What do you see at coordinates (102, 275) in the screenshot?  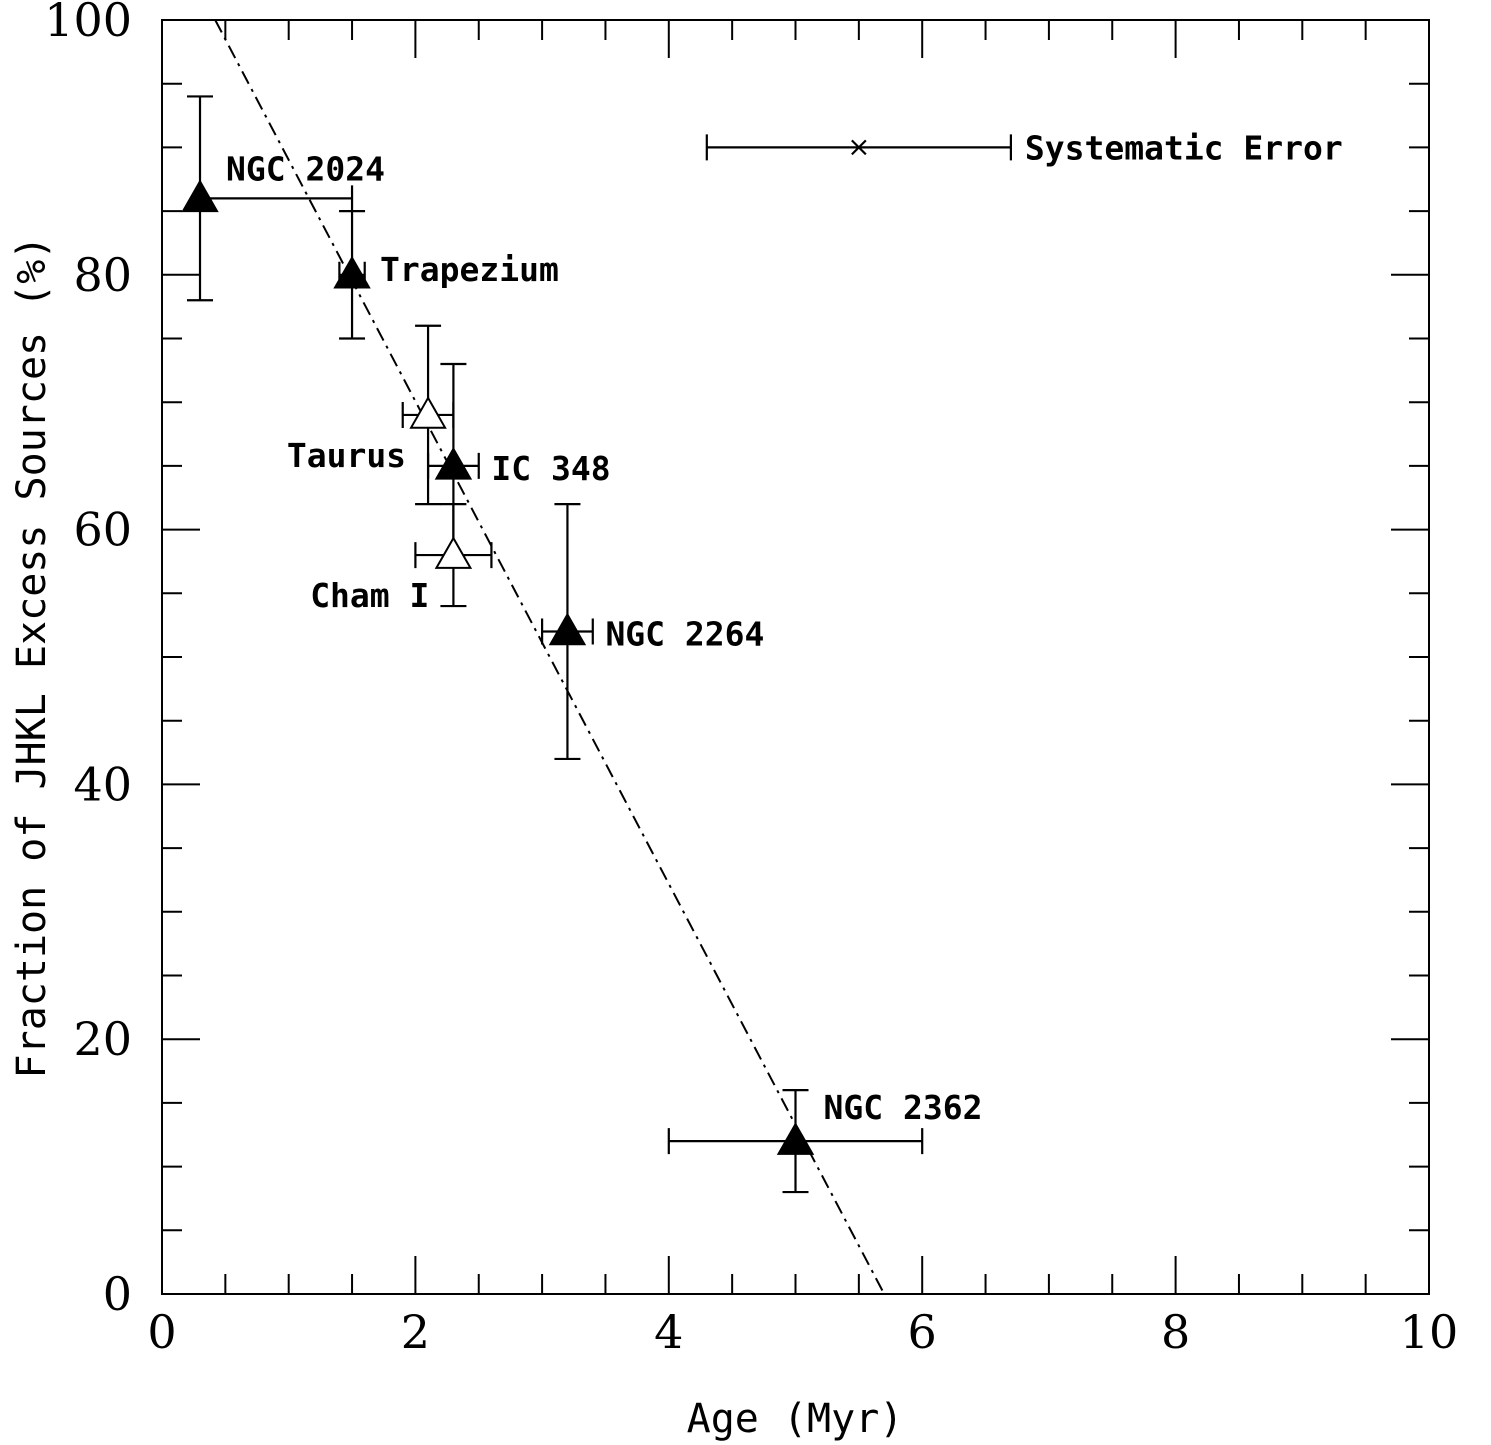 I see `y-tick-label: 80` at bounding box center [102, 275].